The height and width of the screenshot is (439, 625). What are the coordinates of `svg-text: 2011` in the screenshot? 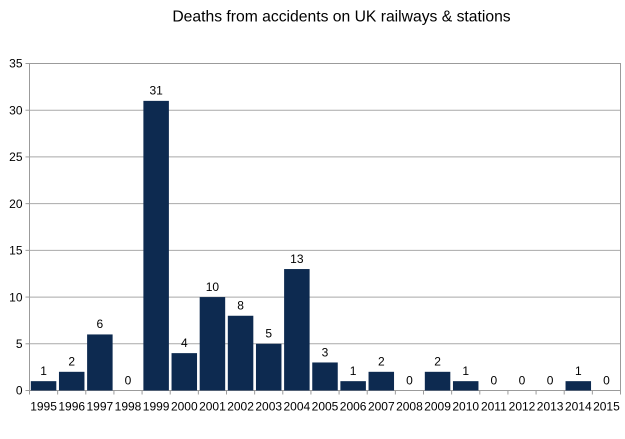 It's located at (494, 407).